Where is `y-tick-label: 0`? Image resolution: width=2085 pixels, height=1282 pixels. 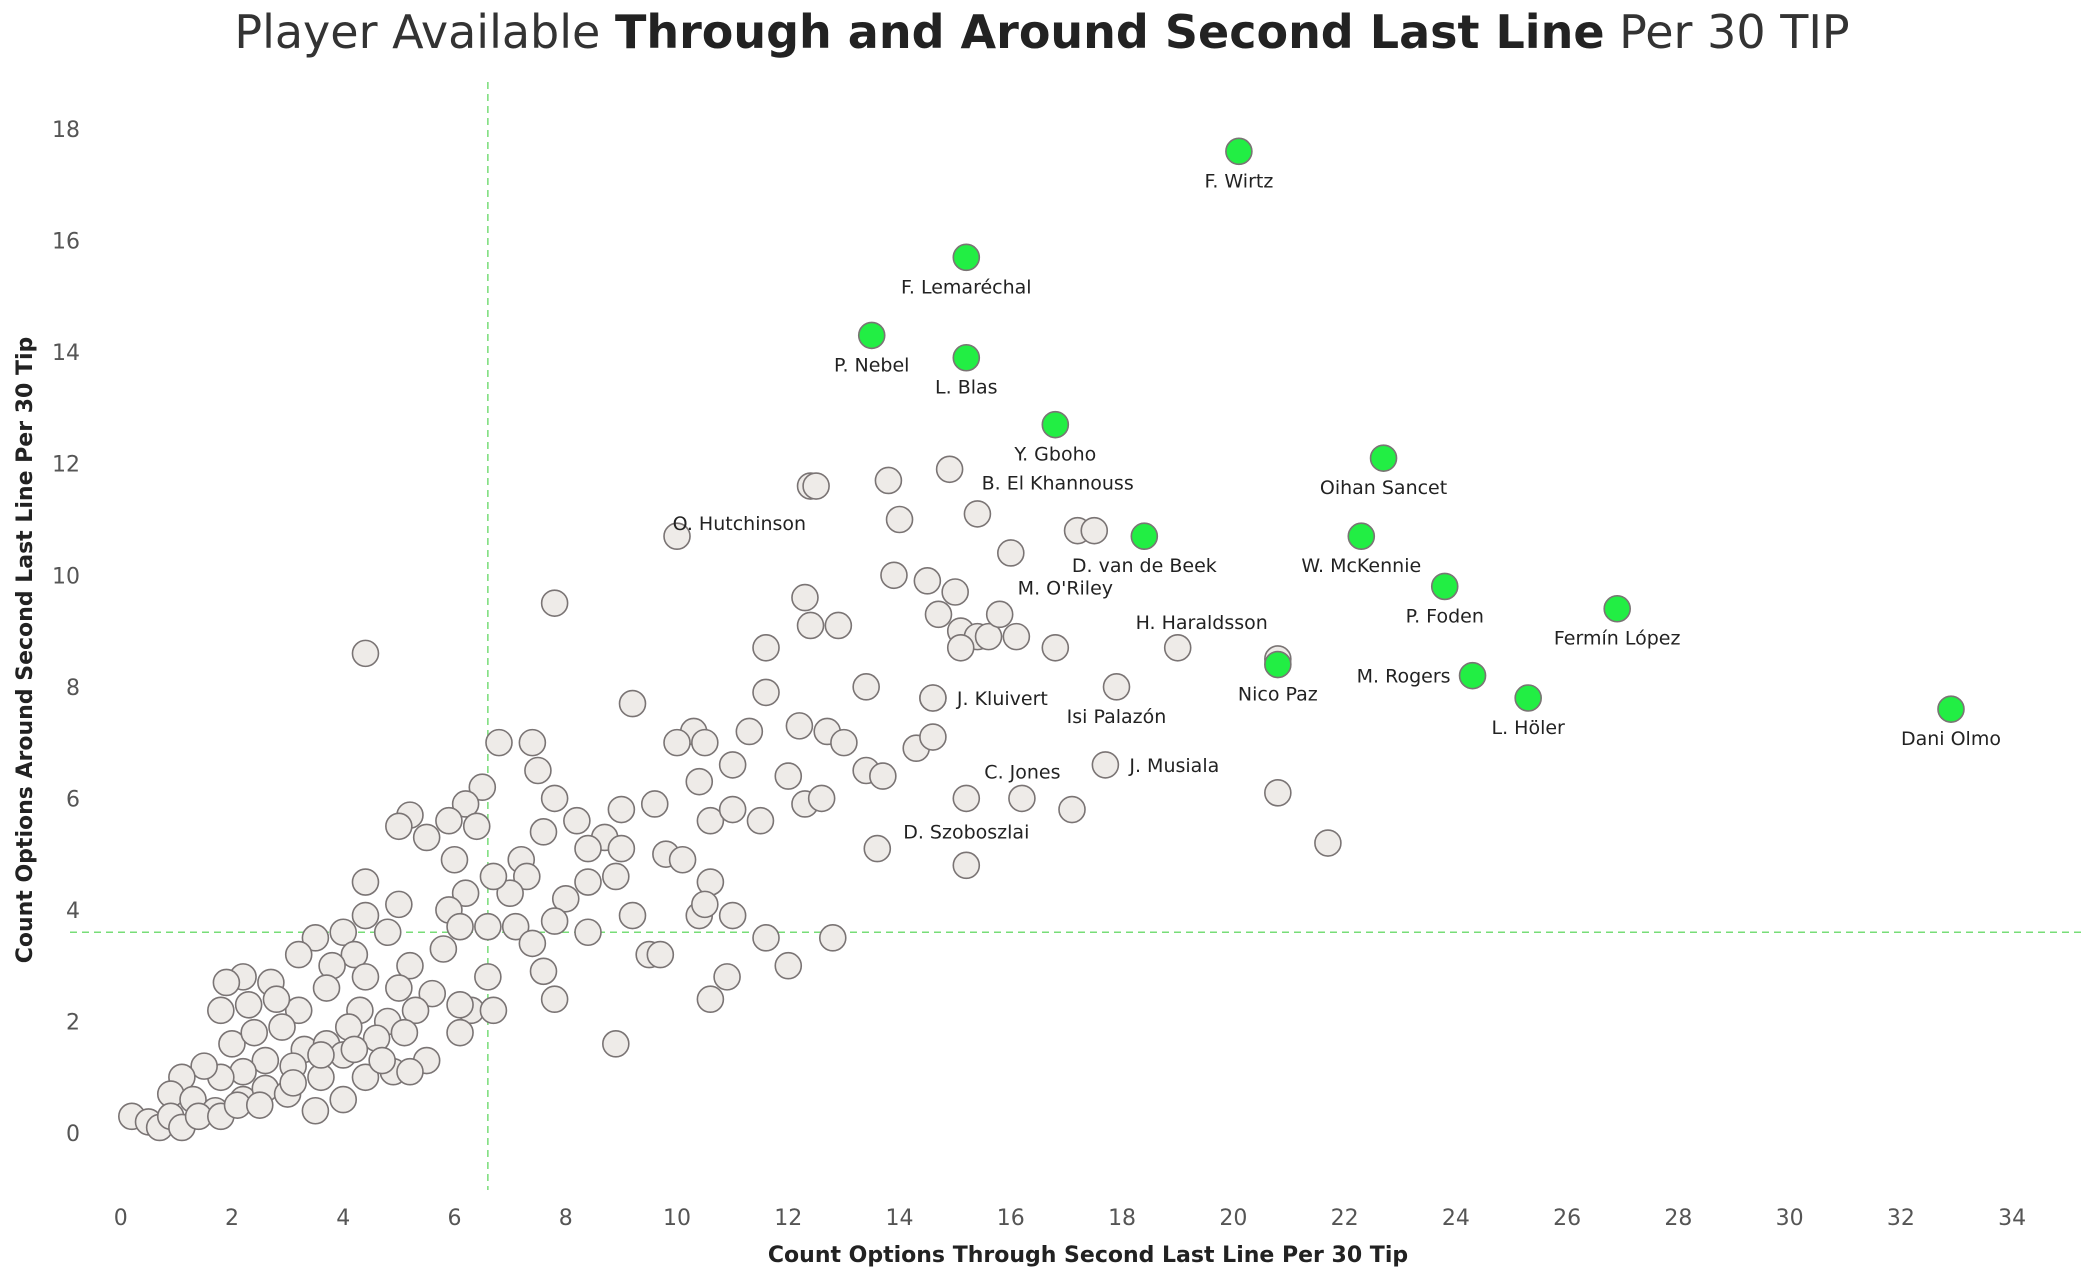
y-tick-label: 0 is located at coordinates (73, 1134).